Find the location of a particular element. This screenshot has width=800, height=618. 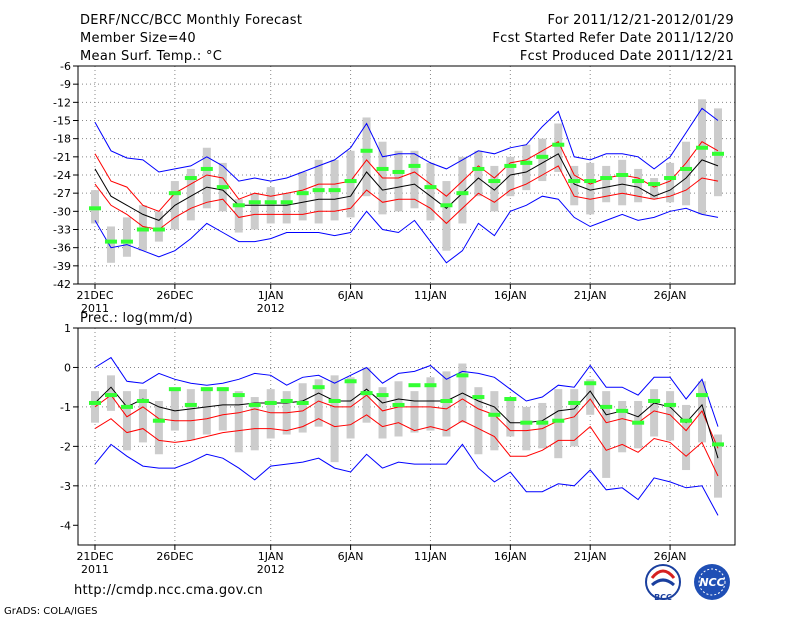

figure-title: DERF/NCC/BCC Monthly Forecast is located at coordinates (191, 20).